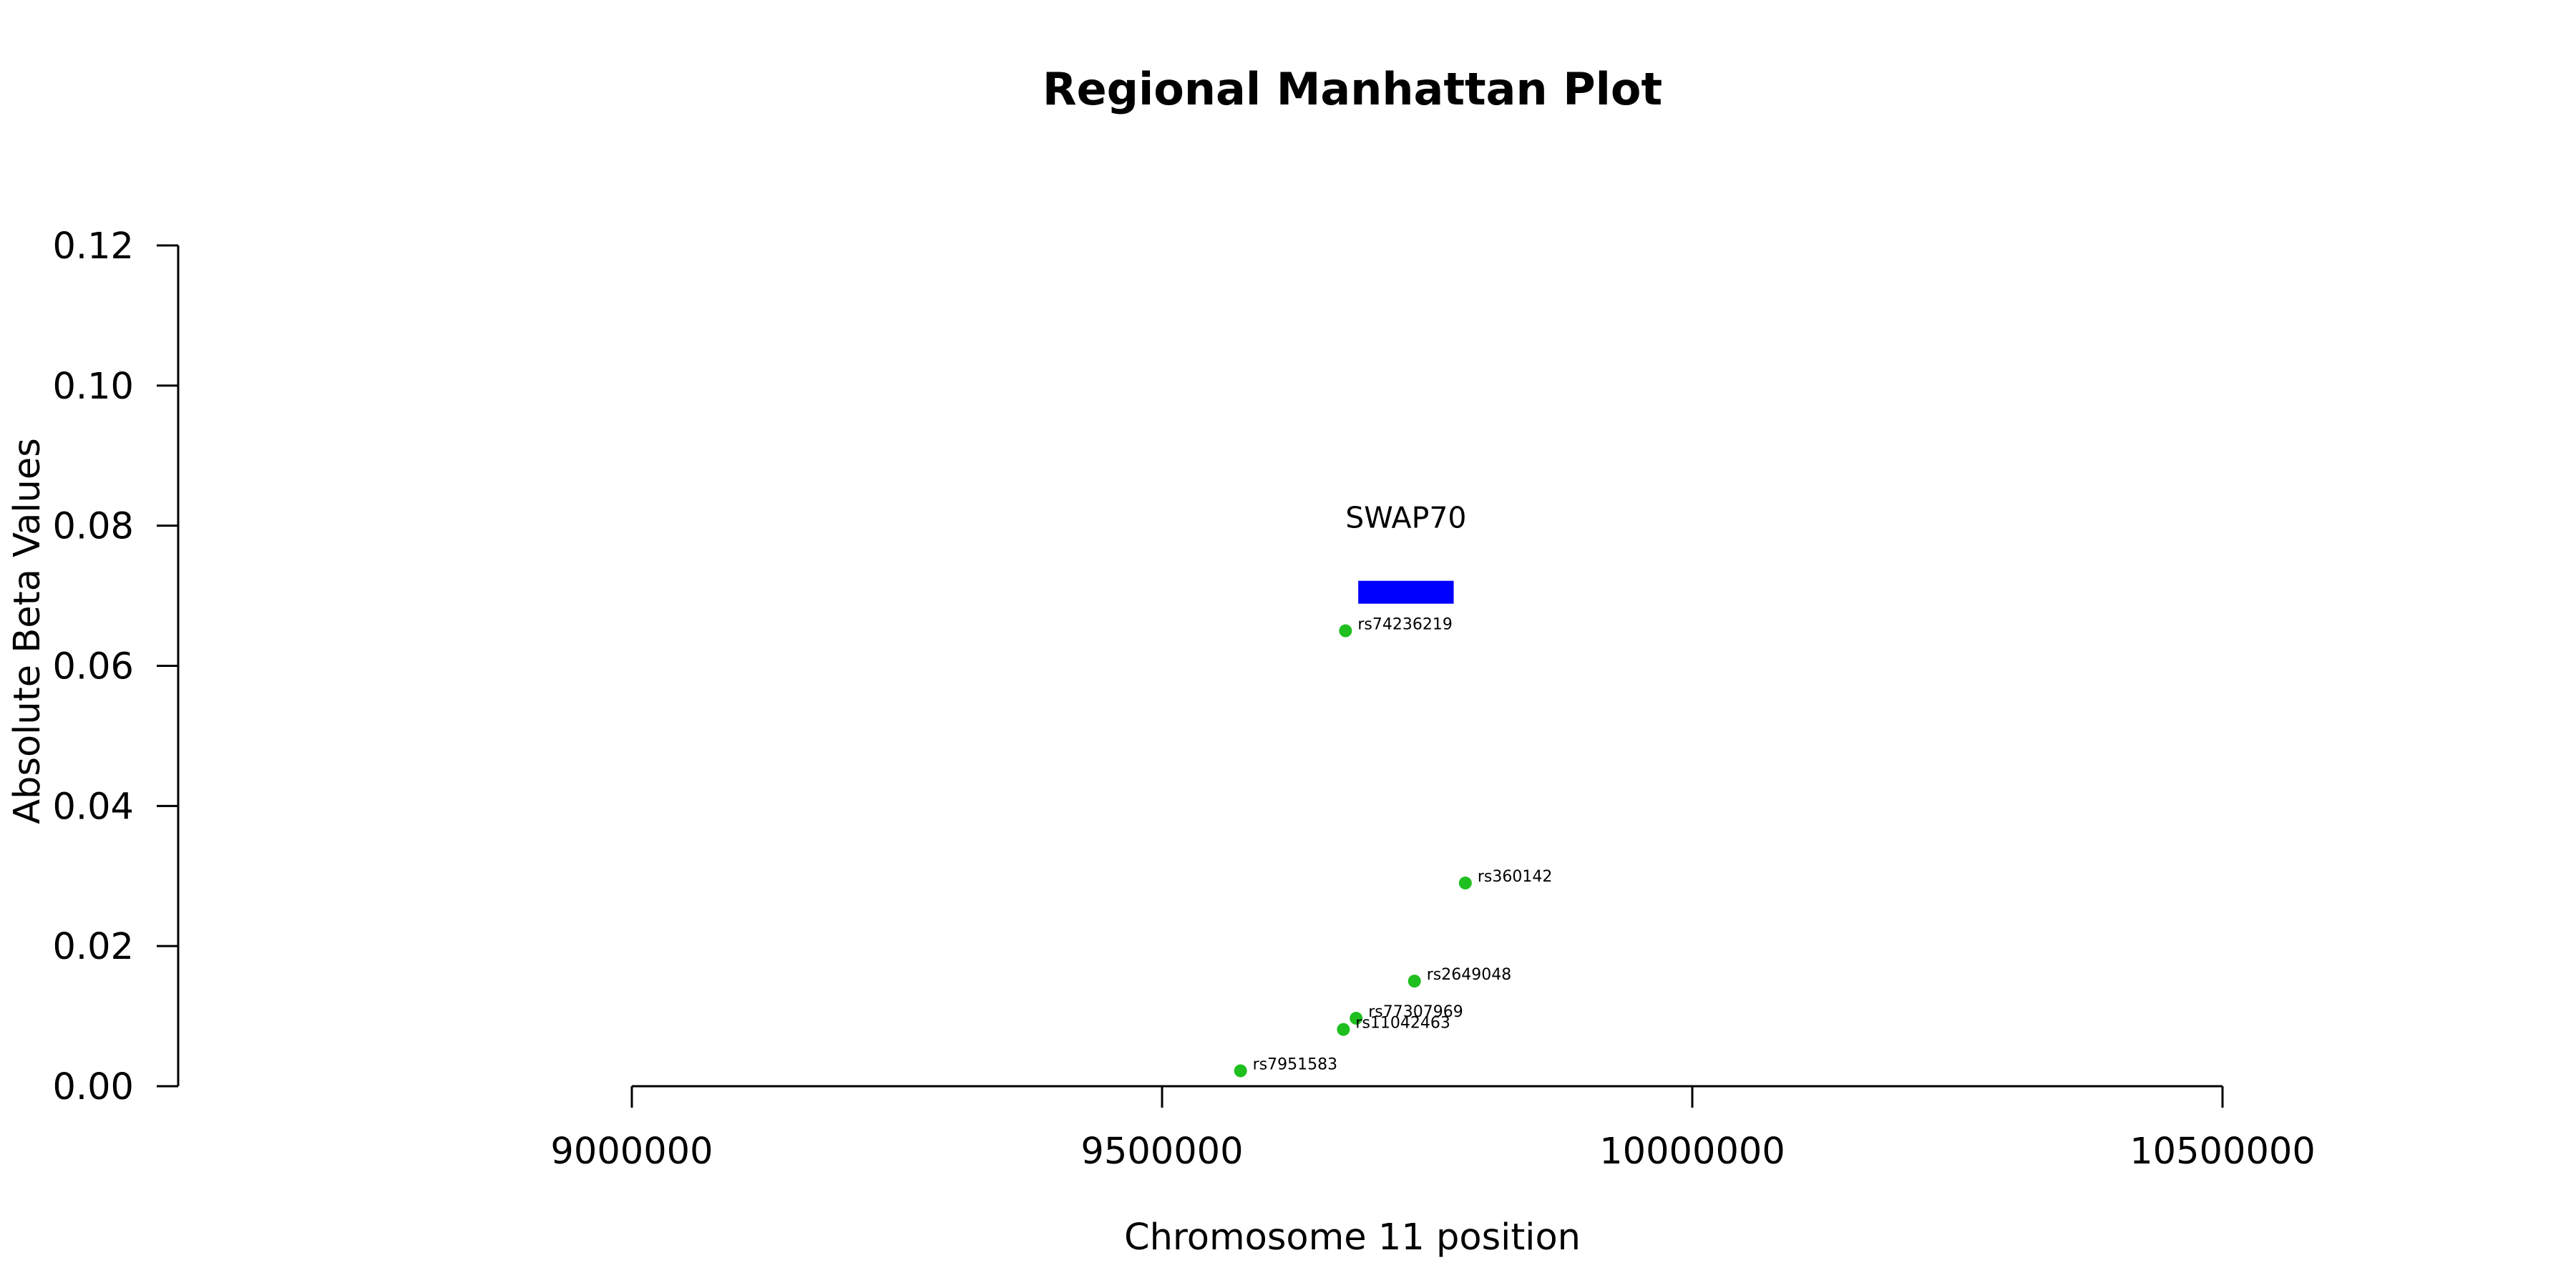 This screenshot has width=2576, height=1288. Describe the element at coordinates (93, 527) in the screenshot. I see `y-tick-label: 0.08` at that location.